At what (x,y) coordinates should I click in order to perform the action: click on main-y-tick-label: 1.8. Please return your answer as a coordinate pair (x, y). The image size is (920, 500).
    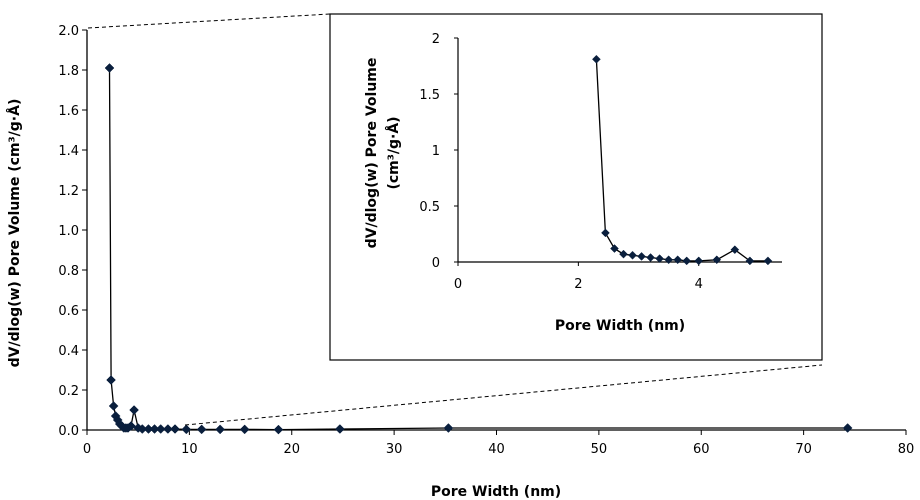
    Looking at the image, I should click on (68, 71).